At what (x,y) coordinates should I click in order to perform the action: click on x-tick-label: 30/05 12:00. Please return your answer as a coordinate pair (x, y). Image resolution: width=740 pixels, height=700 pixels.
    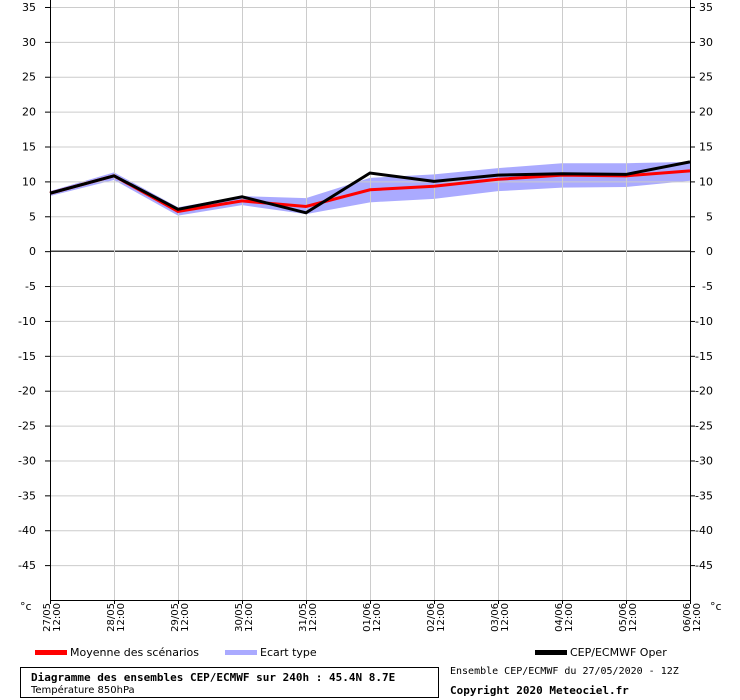
    Looking at the image, I should click on (244, 617).